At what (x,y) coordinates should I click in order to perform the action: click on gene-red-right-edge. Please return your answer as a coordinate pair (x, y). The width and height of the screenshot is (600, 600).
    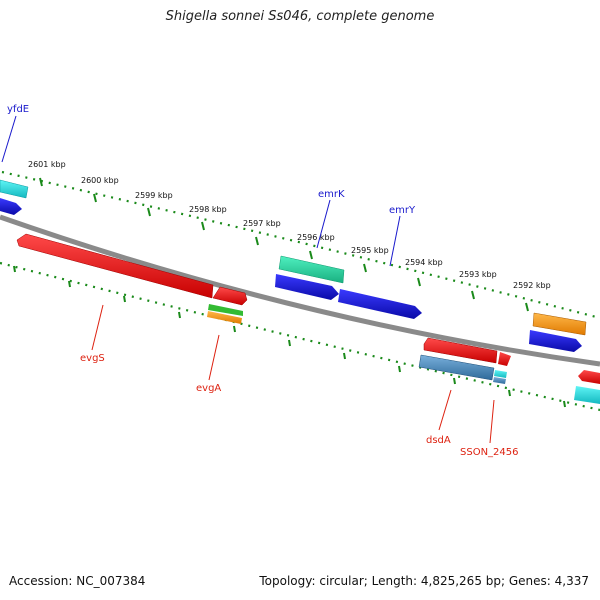
    Looking at the image, I should click on (589, 377).